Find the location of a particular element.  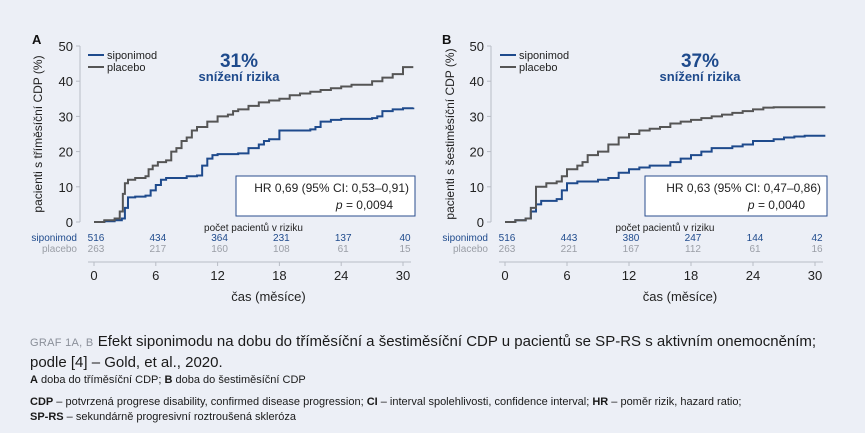

panel-a-description: doba do tříměsíční CDP; is located at coordinates (101, 380).